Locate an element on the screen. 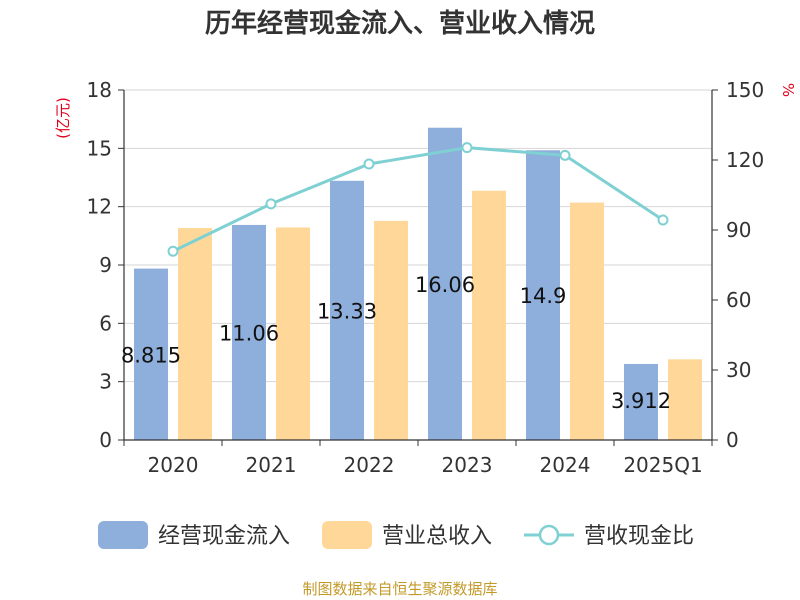 This screenshot has height=600, width=800. left-tick-label: 6 is located at coordinates (105, 323).